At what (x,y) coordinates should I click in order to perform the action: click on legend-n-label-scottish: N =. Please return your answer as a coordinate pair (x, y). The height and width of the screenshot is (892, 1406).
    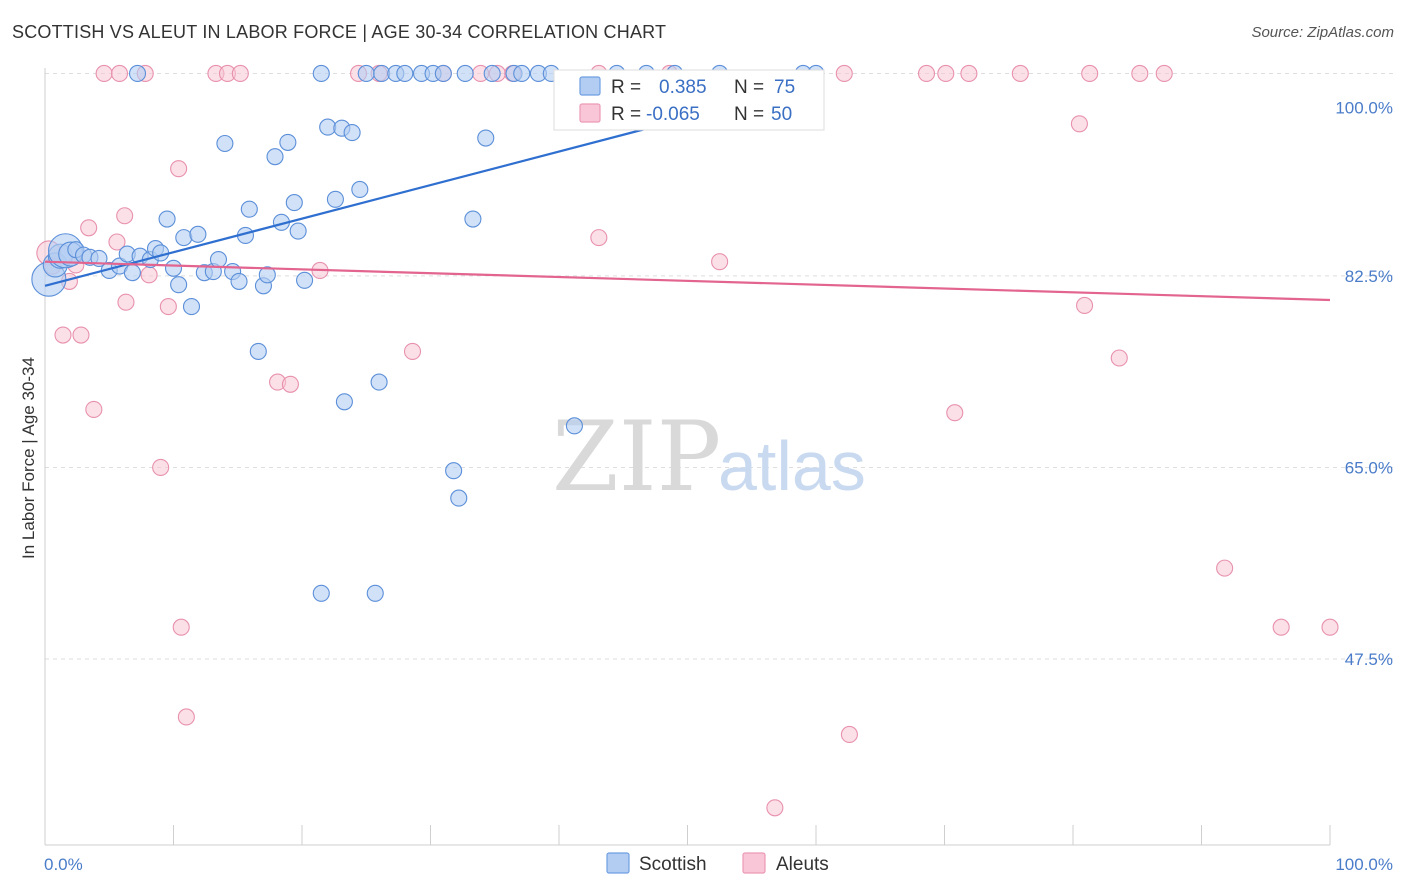
    Looking at the image, I should click on (749, 87).